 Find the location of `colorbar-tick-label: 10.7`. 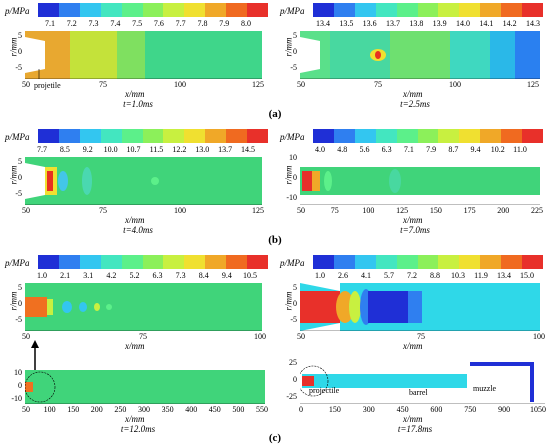

colorbar-tick-label: 10.7 is located at coordinates (133, 149).